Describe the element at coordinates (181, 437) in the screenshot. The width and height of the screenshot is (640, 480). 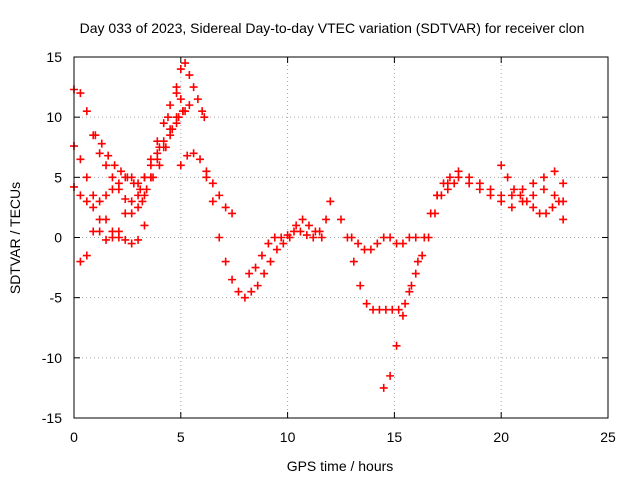
I see `x-tick-label: 5` at that location.